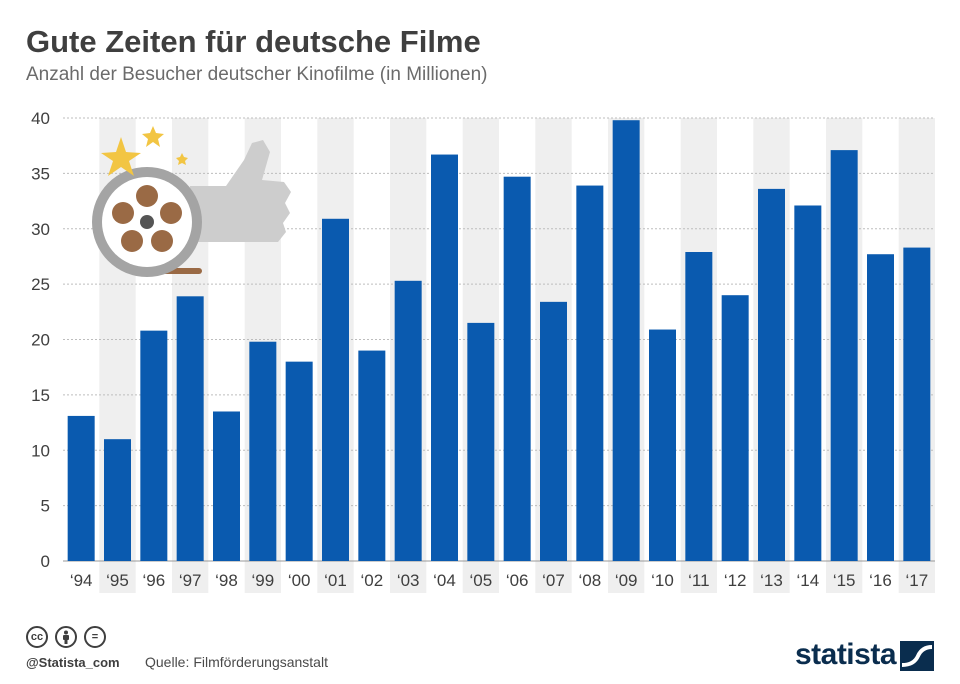  Describe the element at coordinates (40, 284) in the screenshot. I see `y-tick-label: 25` at that location.